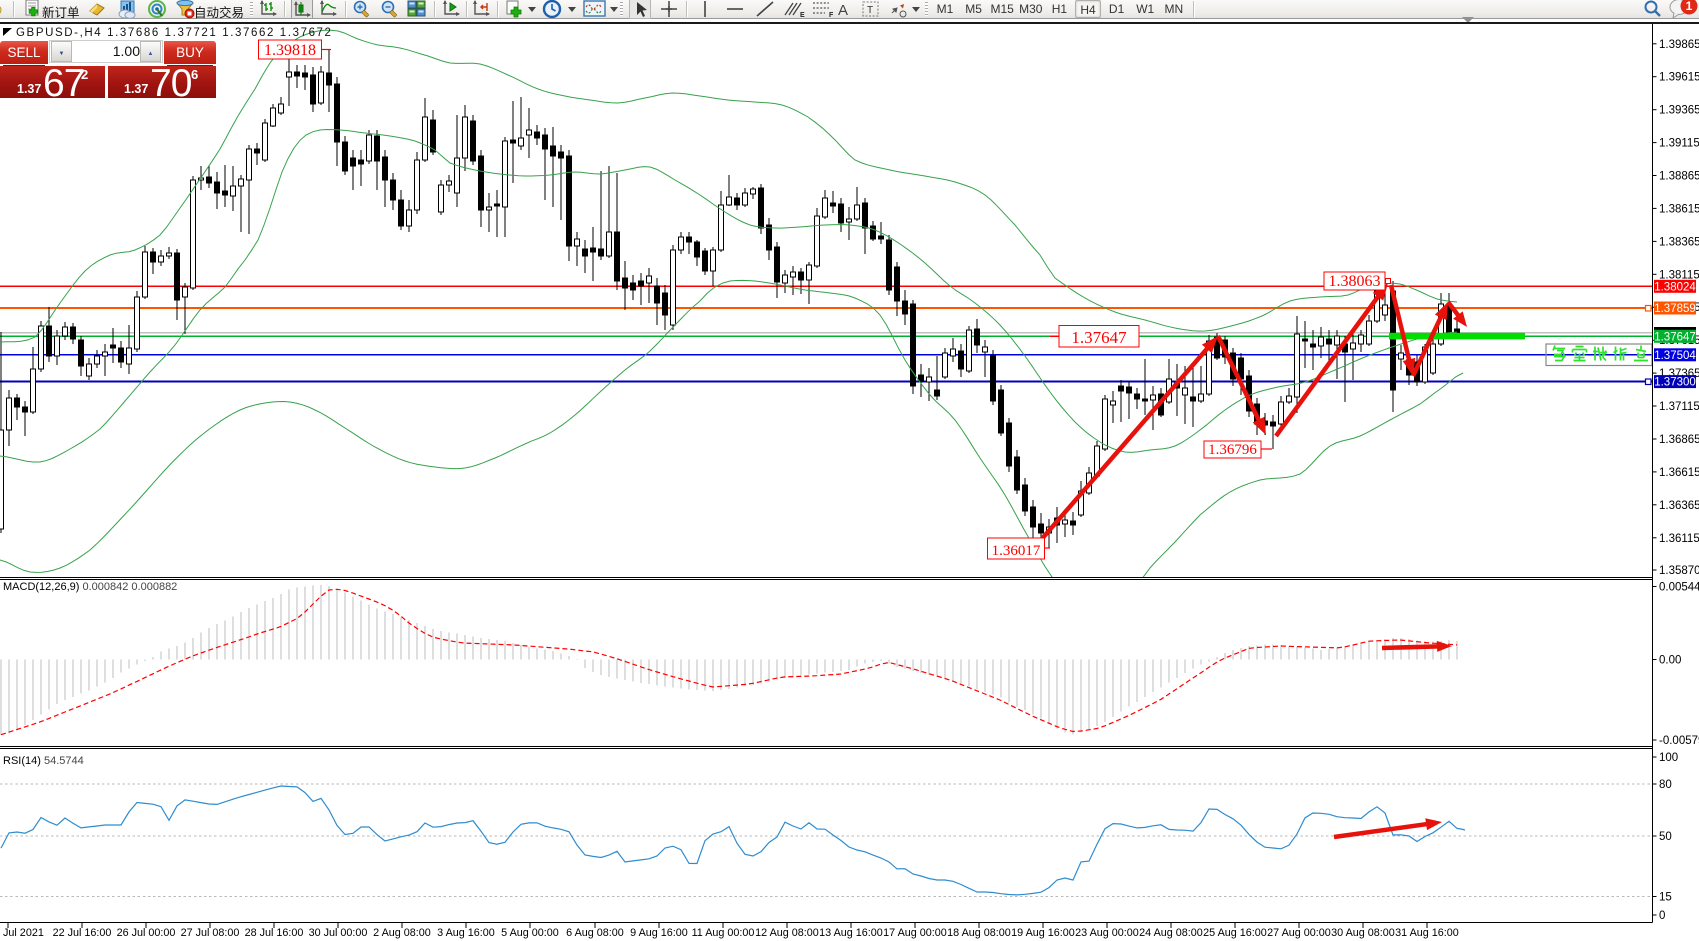 This screenshot has height=941, width=1699. What do you see at coordinates (1675, 356) in the screenshot?
I see `svg-text: 1.37504` at bounding box center [1675, 356].